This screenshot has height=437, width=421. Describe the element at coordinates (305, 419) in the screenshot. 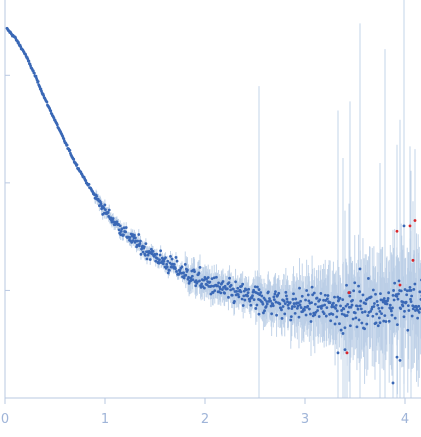

I see `x-tick-label: 3` at that location.